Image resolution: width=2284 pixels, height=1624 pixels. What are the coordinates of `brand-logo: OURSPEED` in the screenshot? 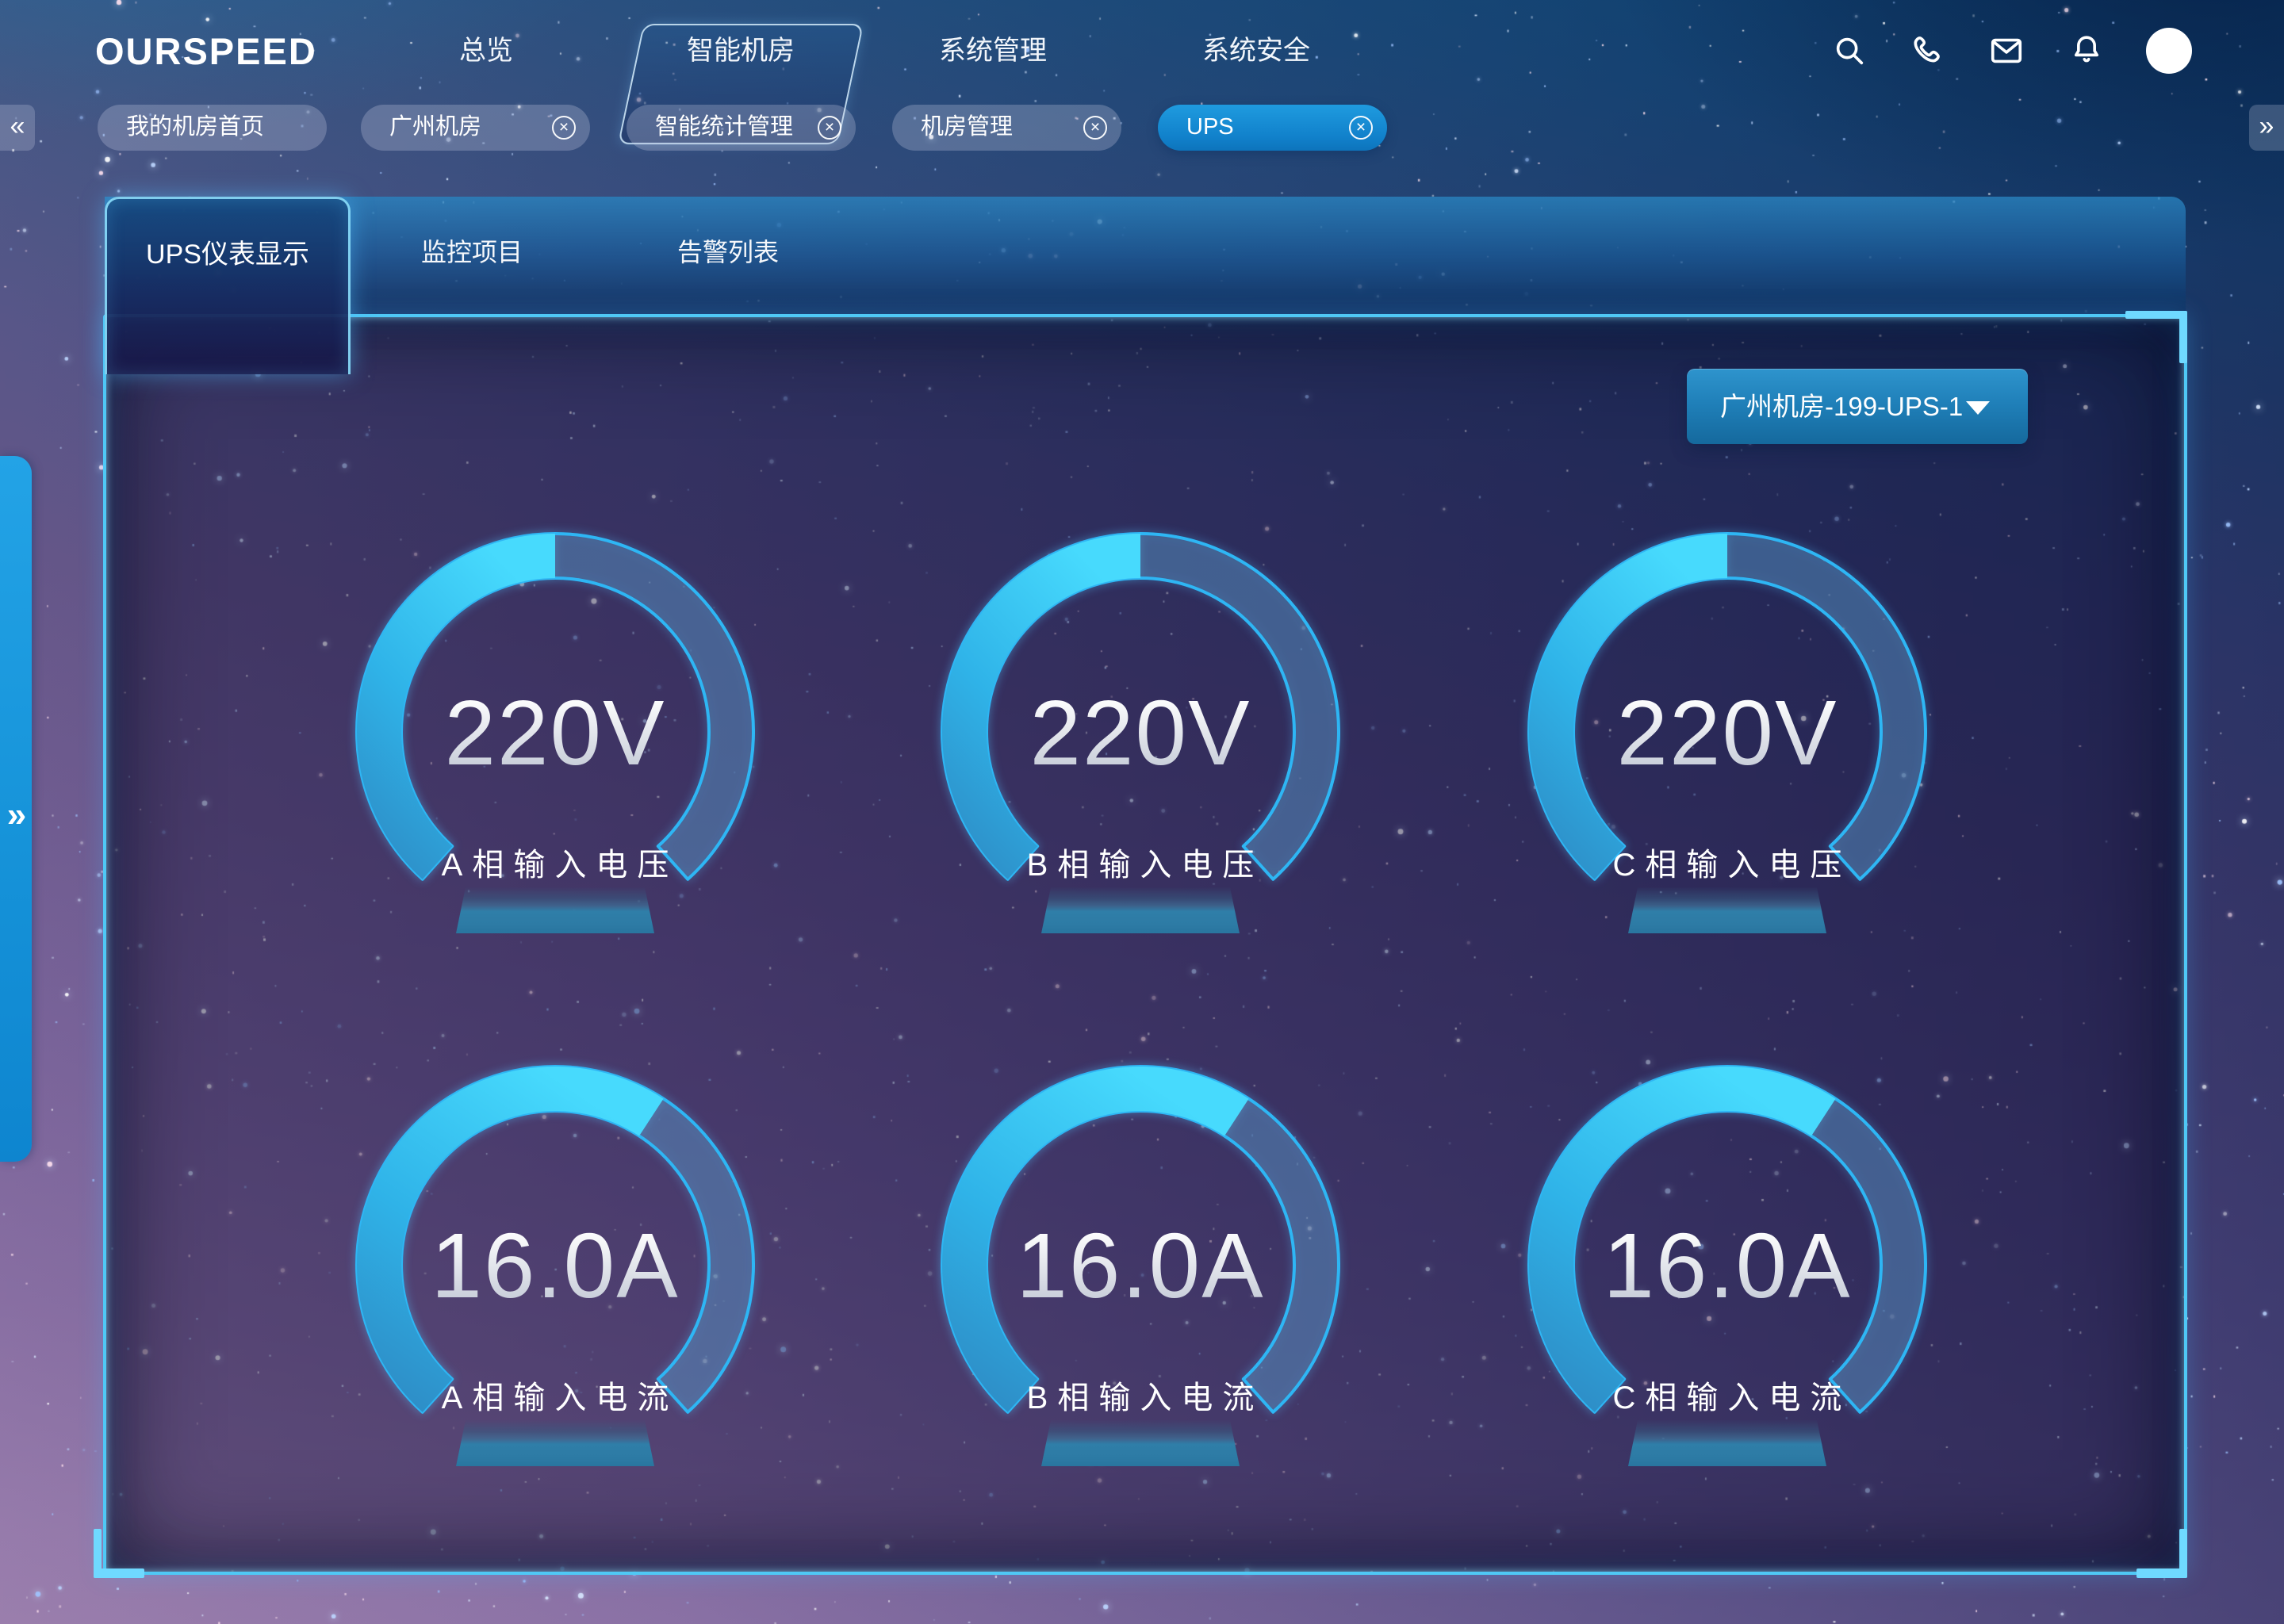 It's located at (206, 51).